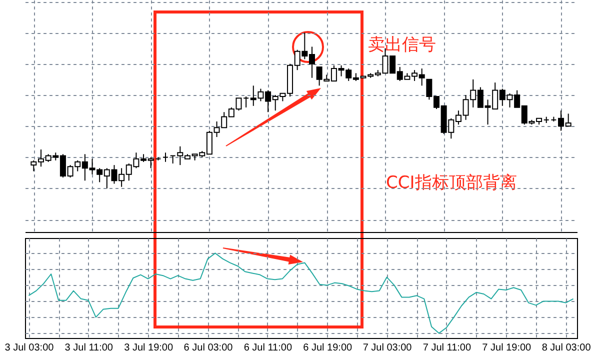 The image size is (593, 359). What do you see at coordinates (89, 348) in the screenshot?
I see `x-tick-label: 3 Jul 11:00` at bounding box center [89, 348].